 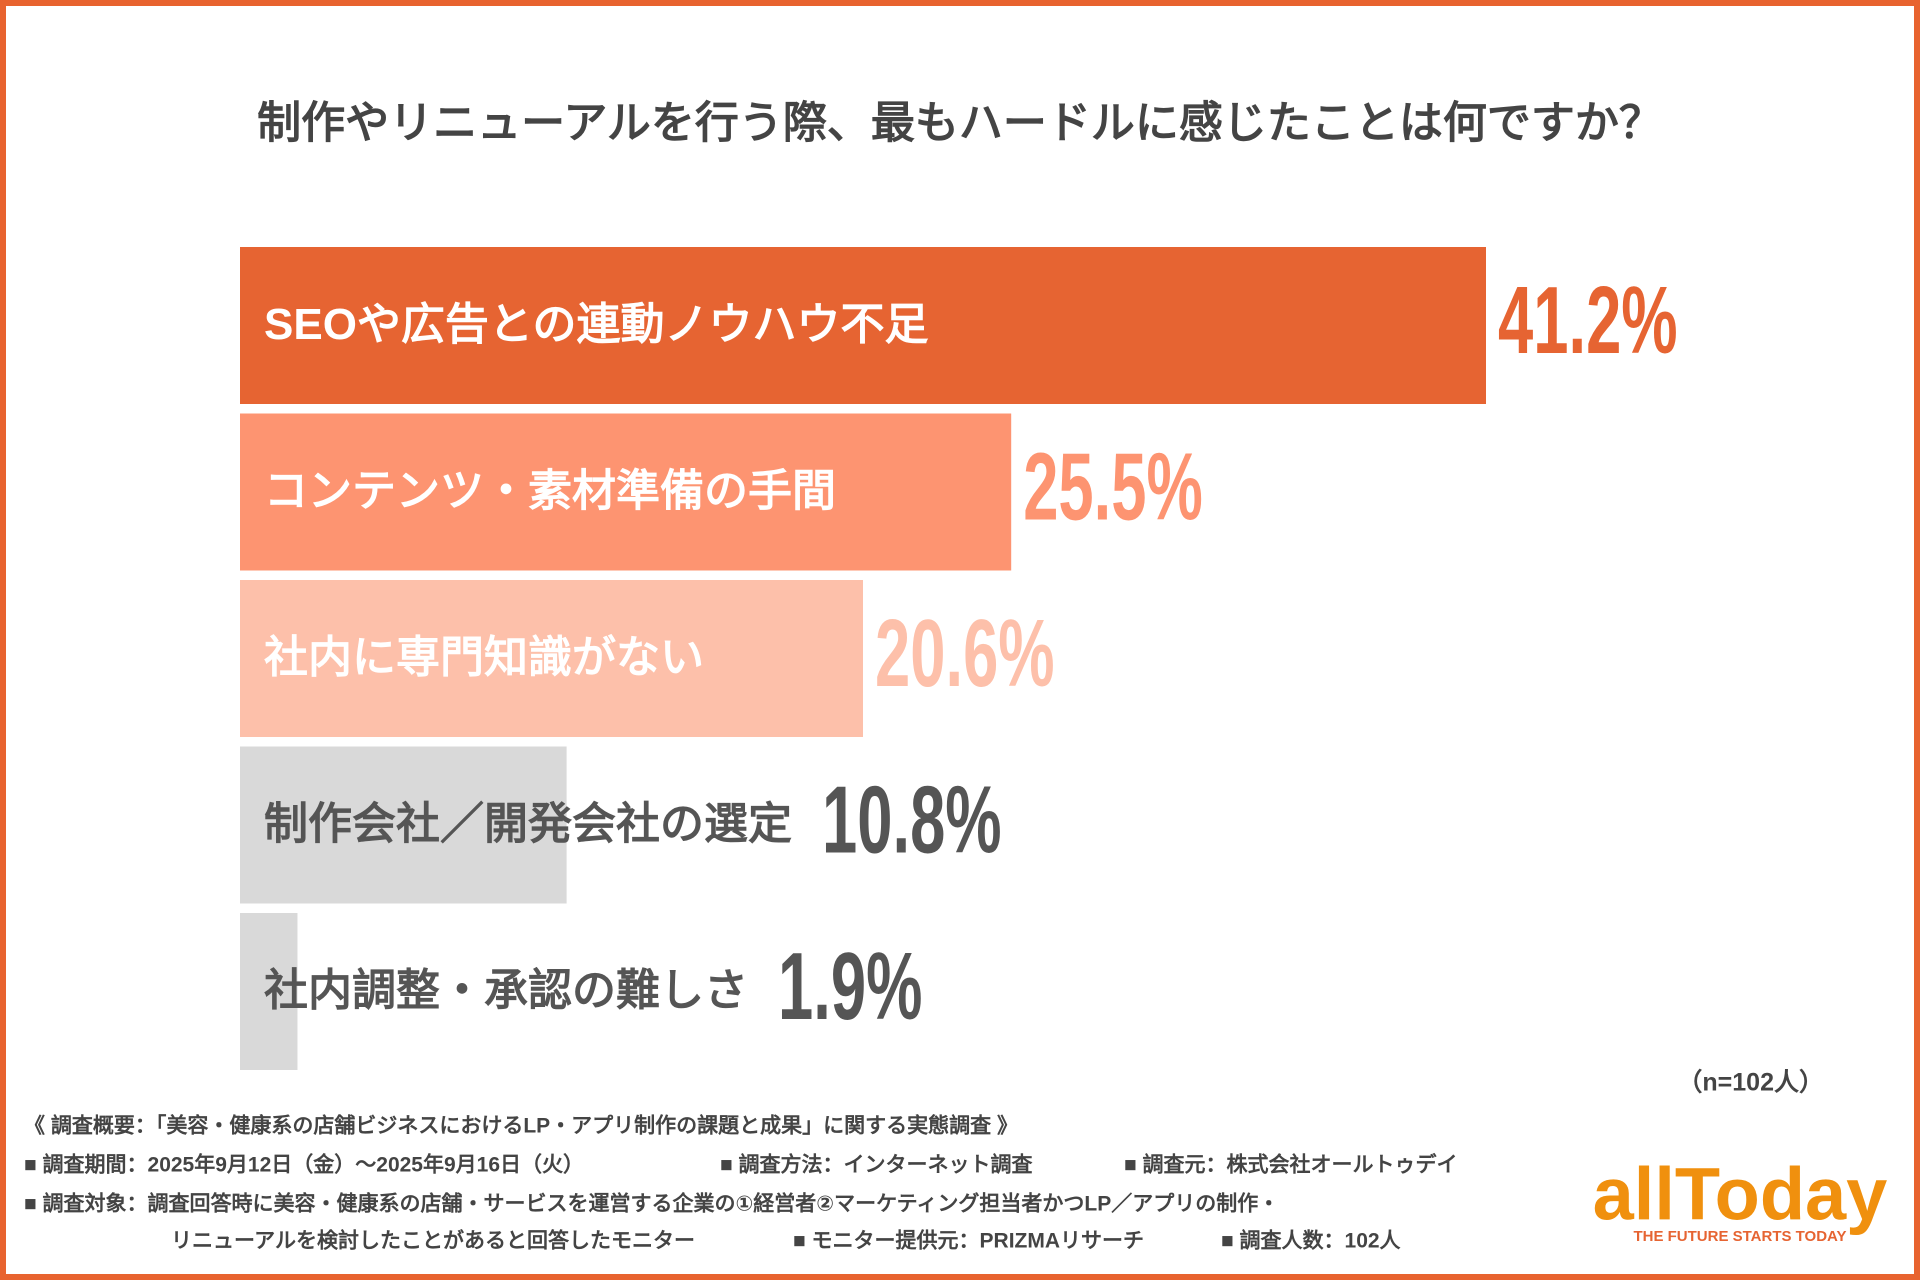 What do you see at coordinates (484, 657) in the screenshot?
I see `category-label: 社内に専門知識がない` at bounding box center [484, 657].